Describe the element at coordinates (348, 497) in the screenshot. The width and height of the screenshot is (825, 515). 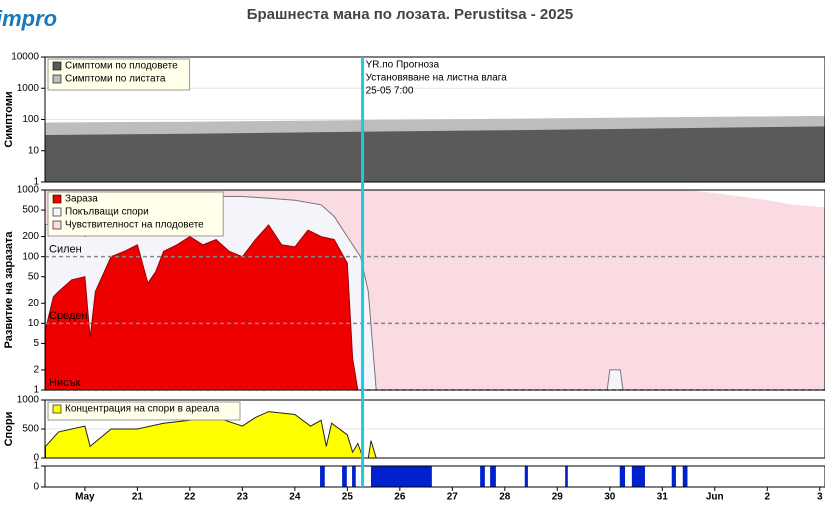
I see `x-tick-label: 25` at that location.